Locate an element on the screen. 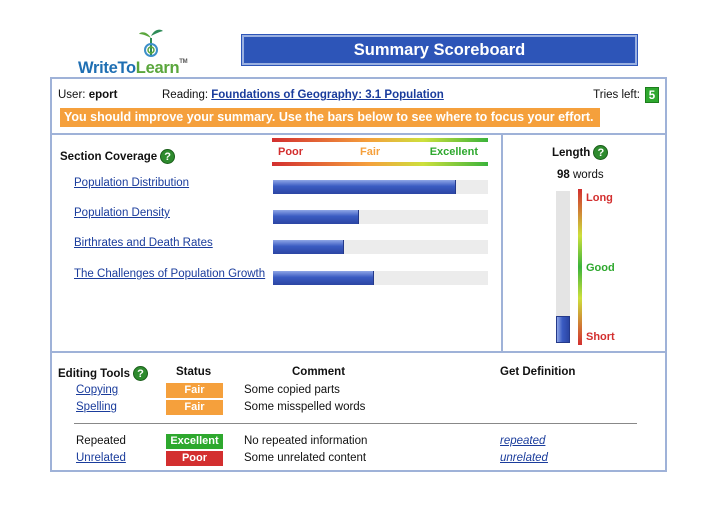  logo-sprout-icon is located at coordinates (151, 43).